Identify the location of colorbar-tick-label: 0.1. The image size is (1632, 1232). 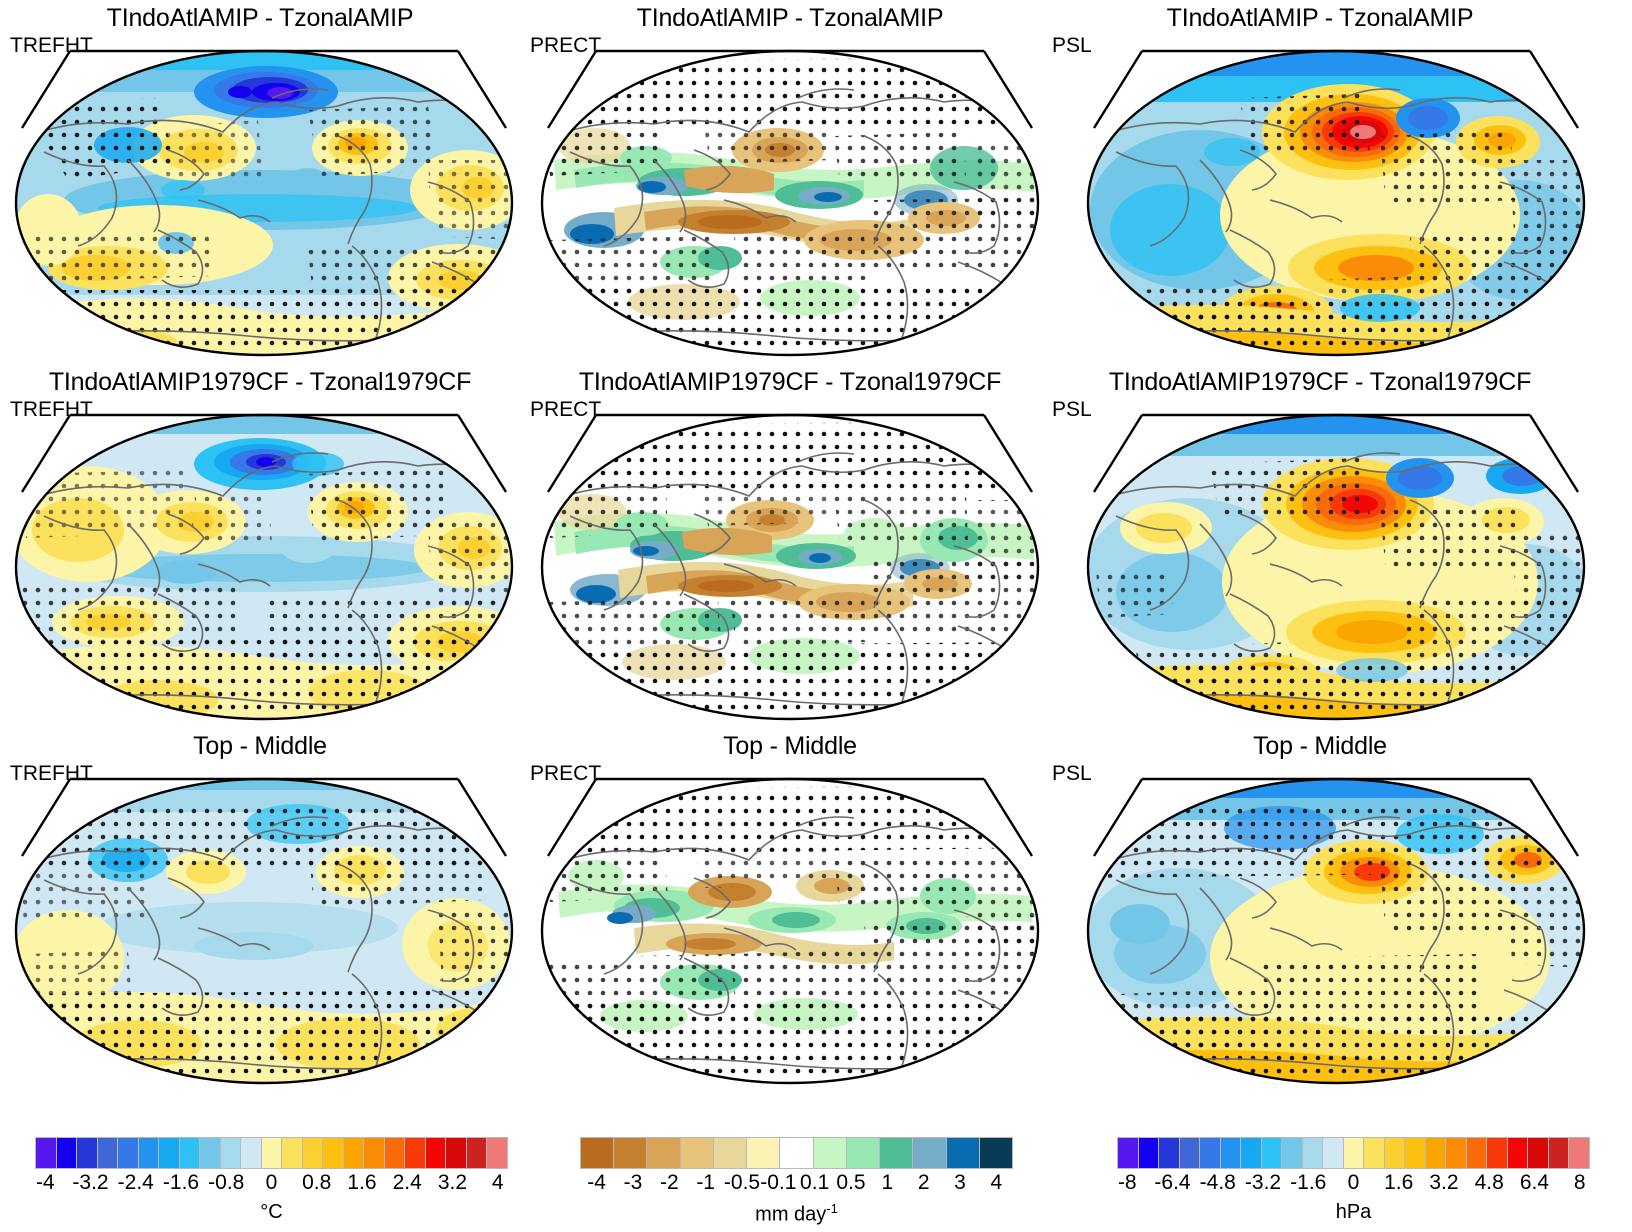
(815, 1182).